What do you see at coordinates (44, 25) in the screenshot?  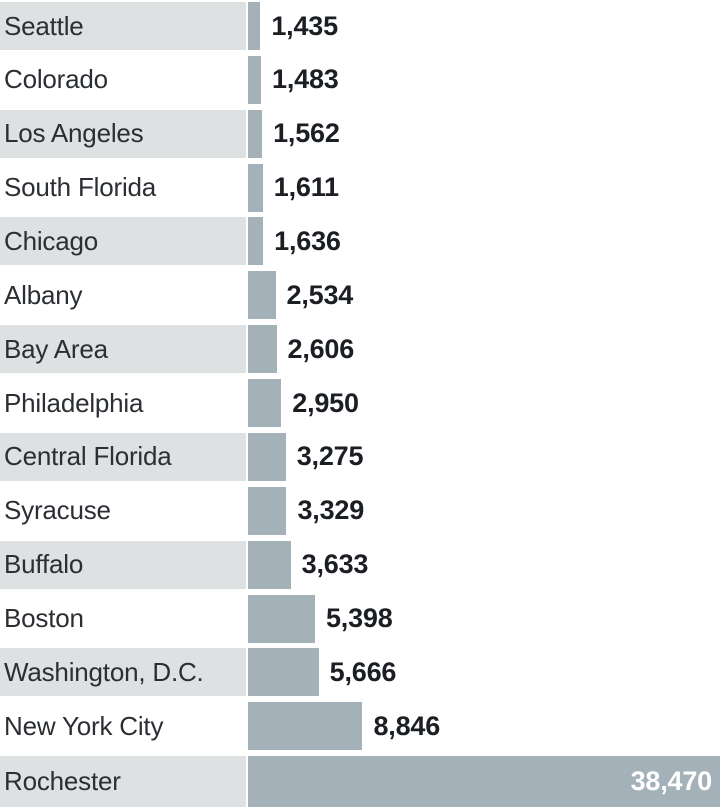 I see `city-label: Seattle` at bounding box center [44, 25].